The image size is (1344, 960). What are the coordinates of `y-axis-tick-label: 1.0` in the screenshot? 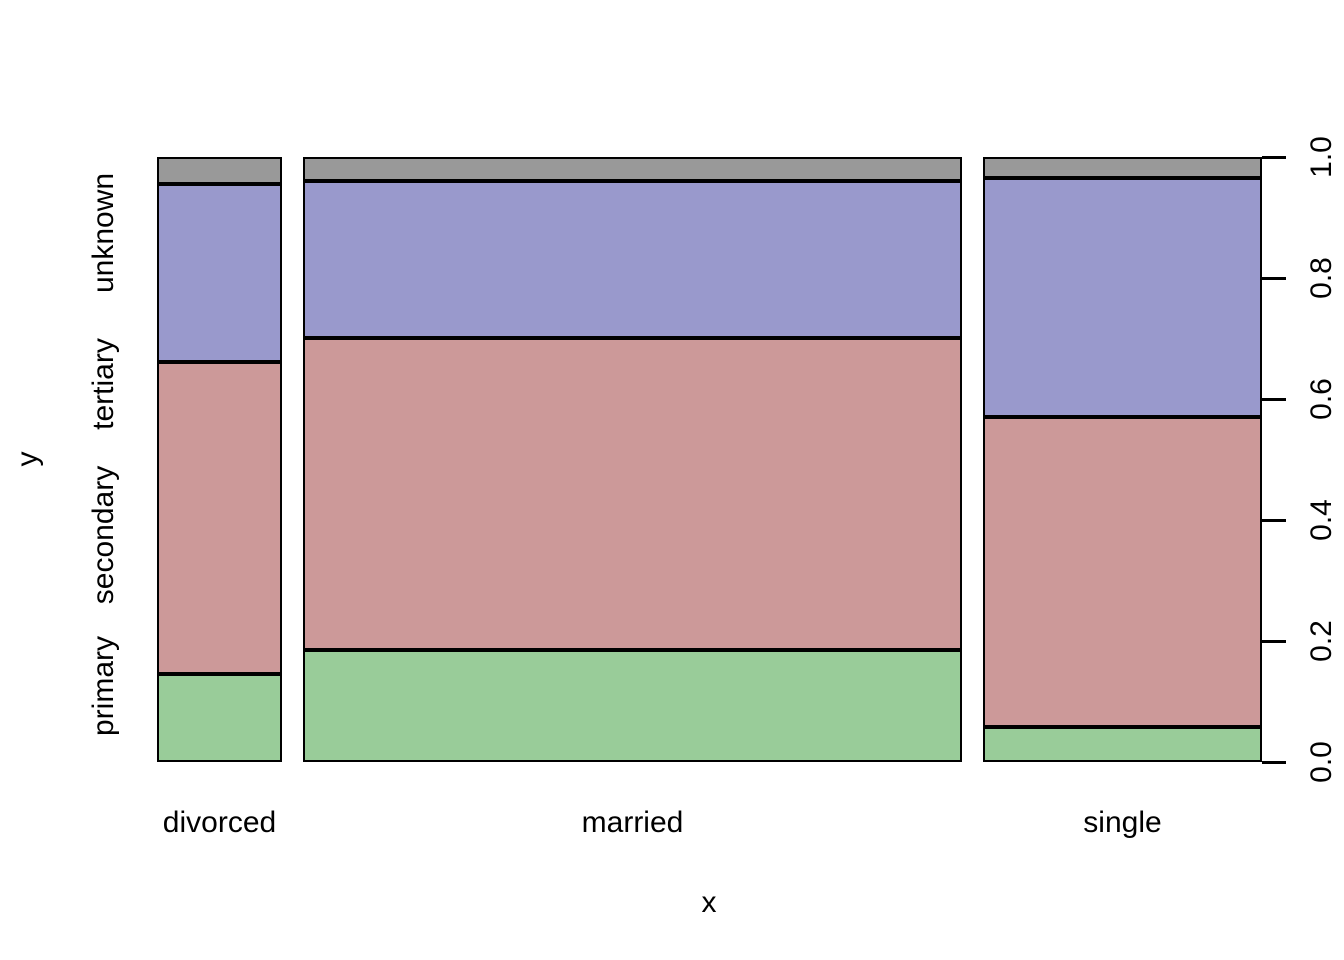 It's located at (1321, 157).